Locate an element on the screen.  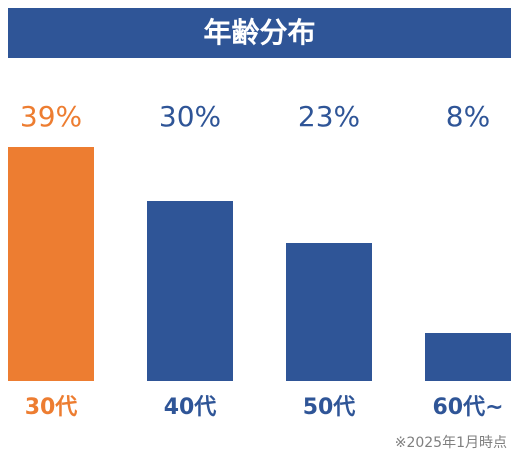
x-tick-label: 60代~ is located at coordinates (467, 407).